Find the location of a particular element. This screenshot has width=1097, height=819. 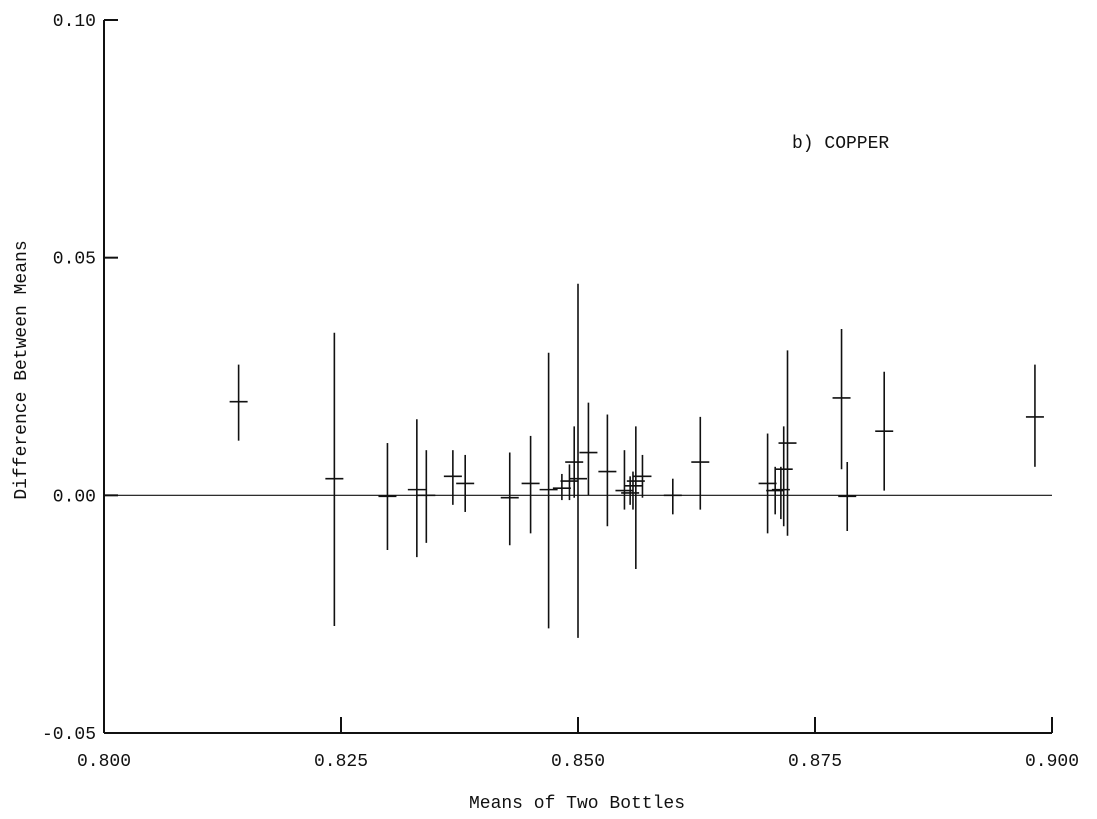

y-tick-label: 0.00 is located at coordinates (74, 497).